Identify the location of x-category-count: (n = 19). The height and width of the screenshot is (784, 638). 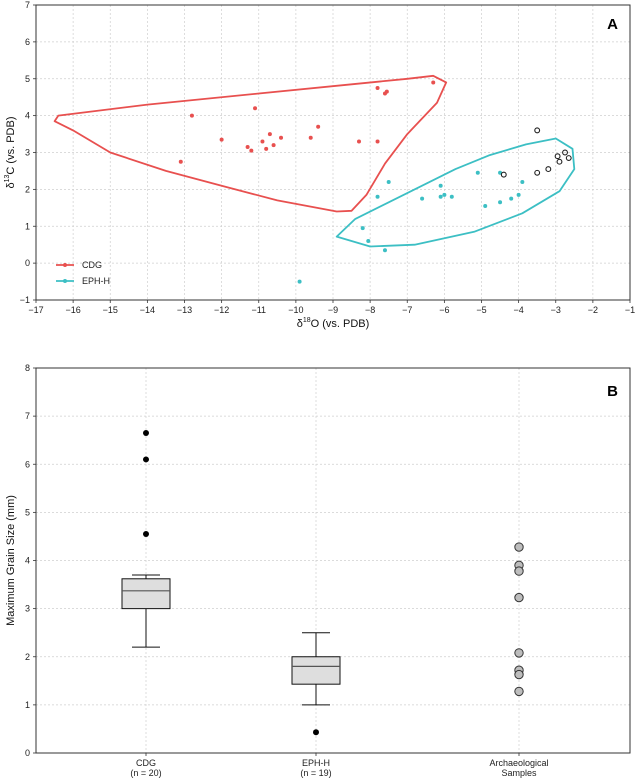
(315, 773).